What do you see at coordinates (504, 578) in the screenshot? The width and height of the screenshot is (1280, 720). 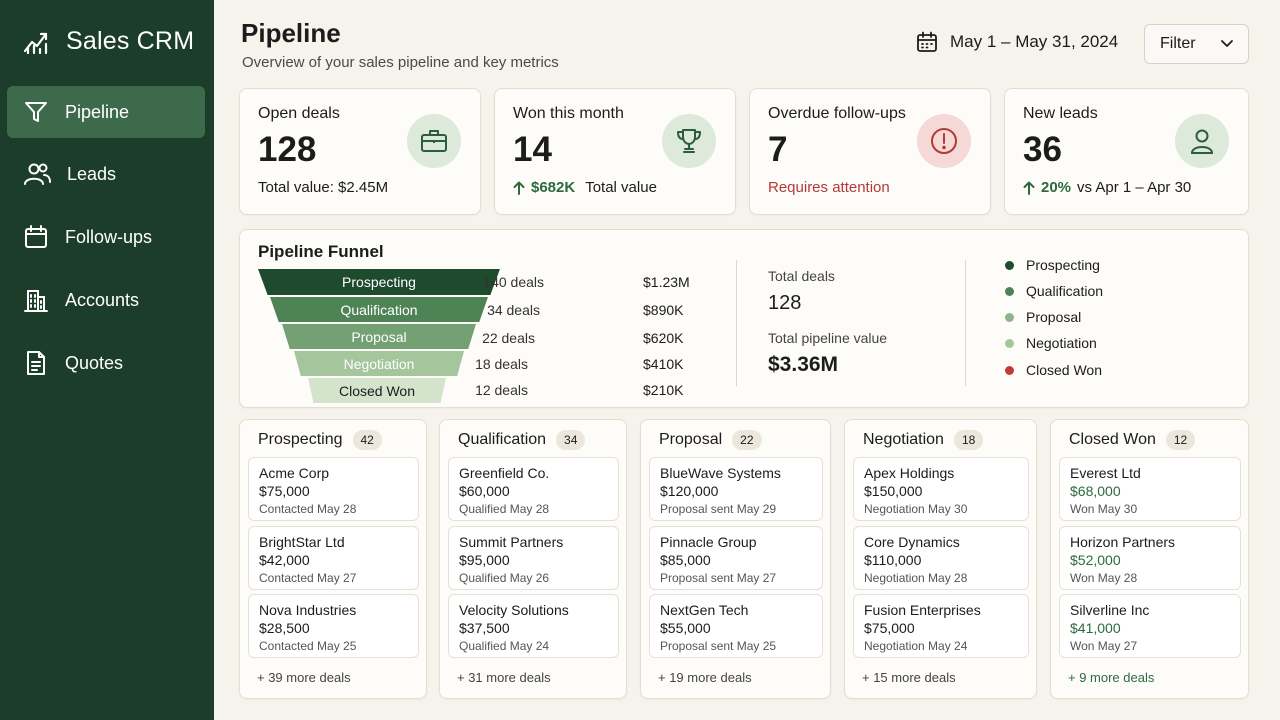 I see `deal-note: Qualified May 26` at bounding box center [504, 578].